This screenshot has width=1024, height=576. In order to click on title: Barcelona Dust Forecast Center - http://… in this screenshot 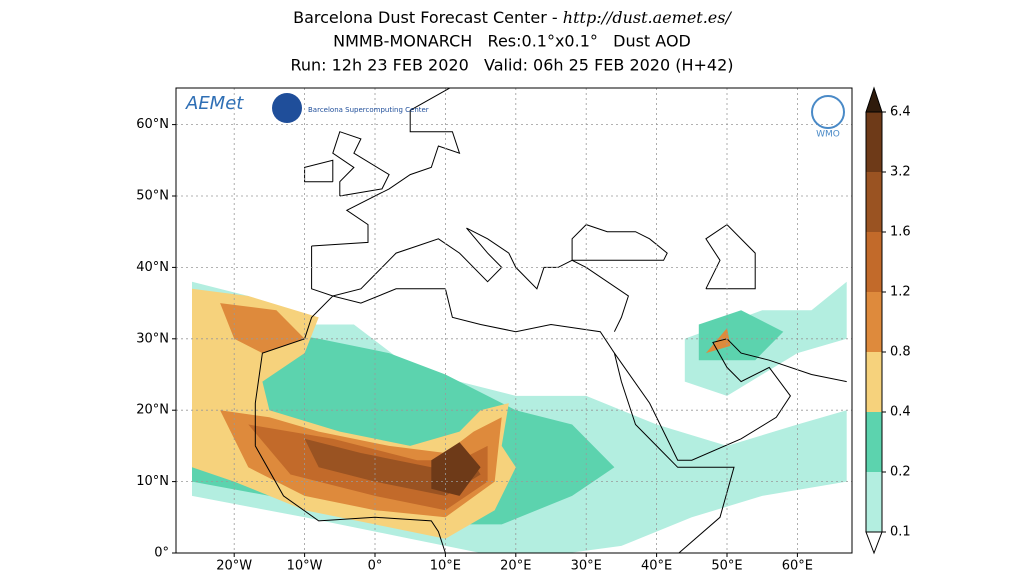, I will do `click(512, 17)`.